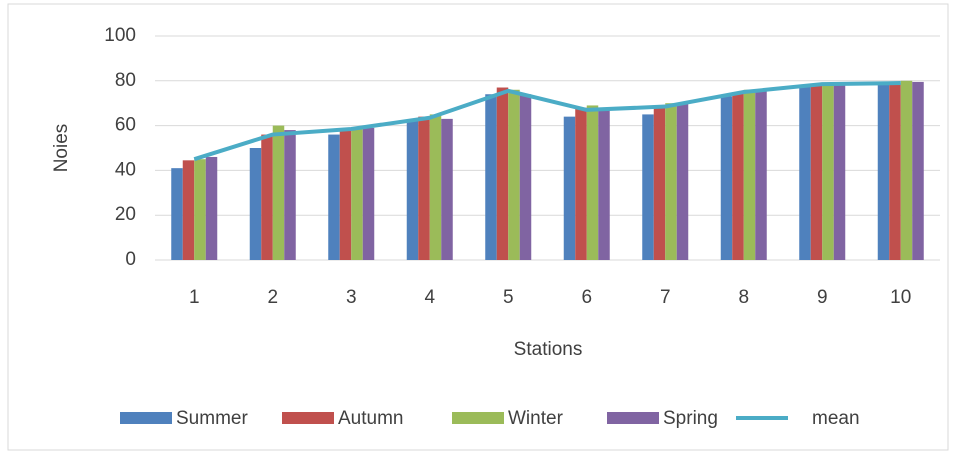  Describe the element at coordinates (212, 418) in the screenshot. I see `legend-label: Summer` at that location.